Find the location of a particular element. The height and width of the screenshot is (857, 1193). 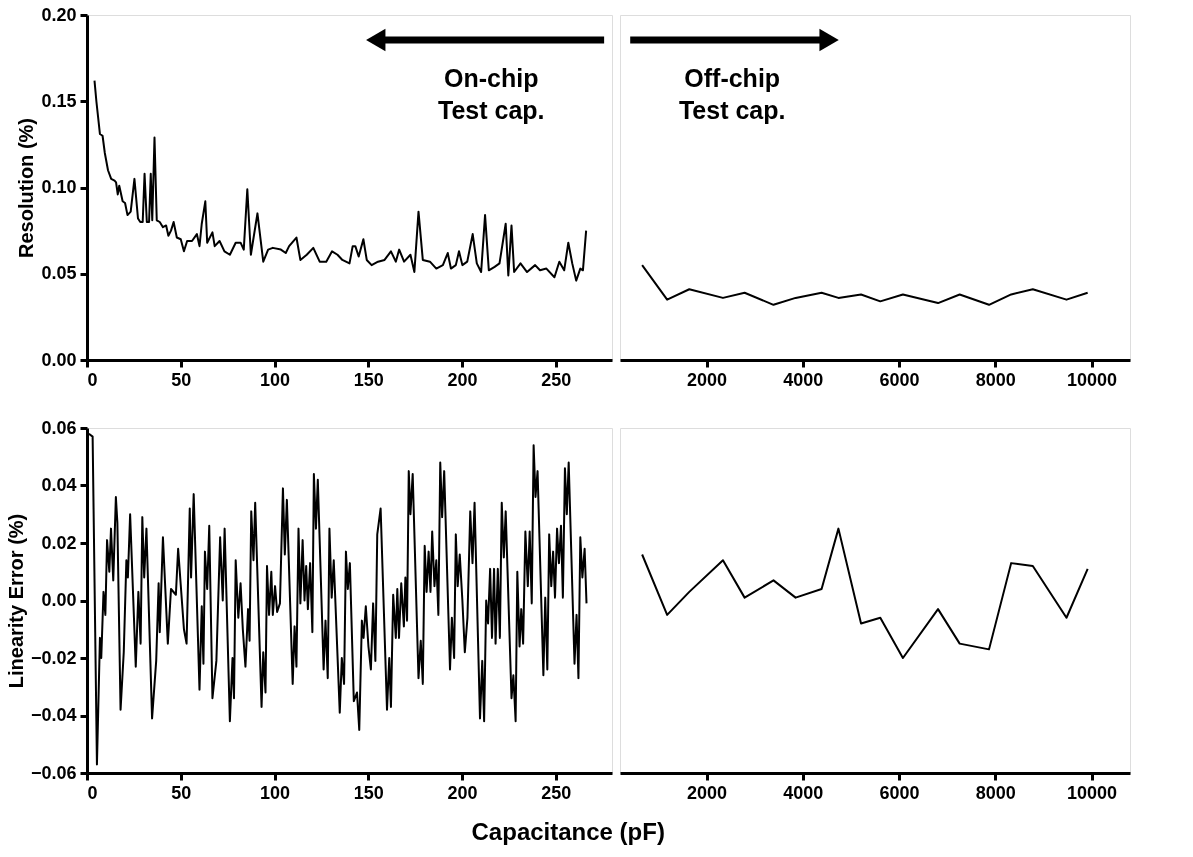

annotation: On-chip Test cap. is located at coordinates (491, 94).